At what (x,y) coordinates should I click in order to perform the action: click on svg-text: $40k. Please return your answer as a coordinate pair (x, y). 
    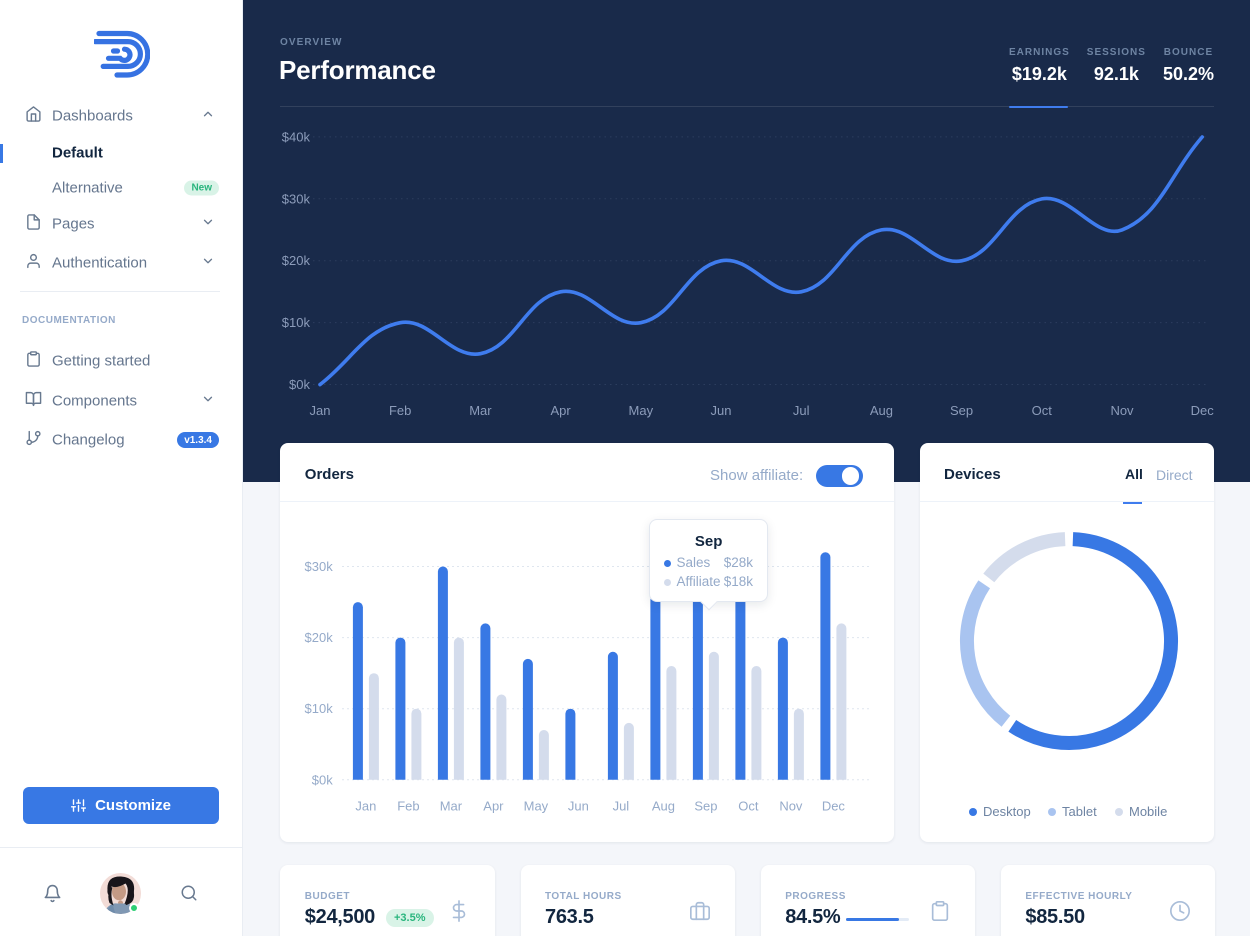
    Looking at the image, I should click on (296, 136).